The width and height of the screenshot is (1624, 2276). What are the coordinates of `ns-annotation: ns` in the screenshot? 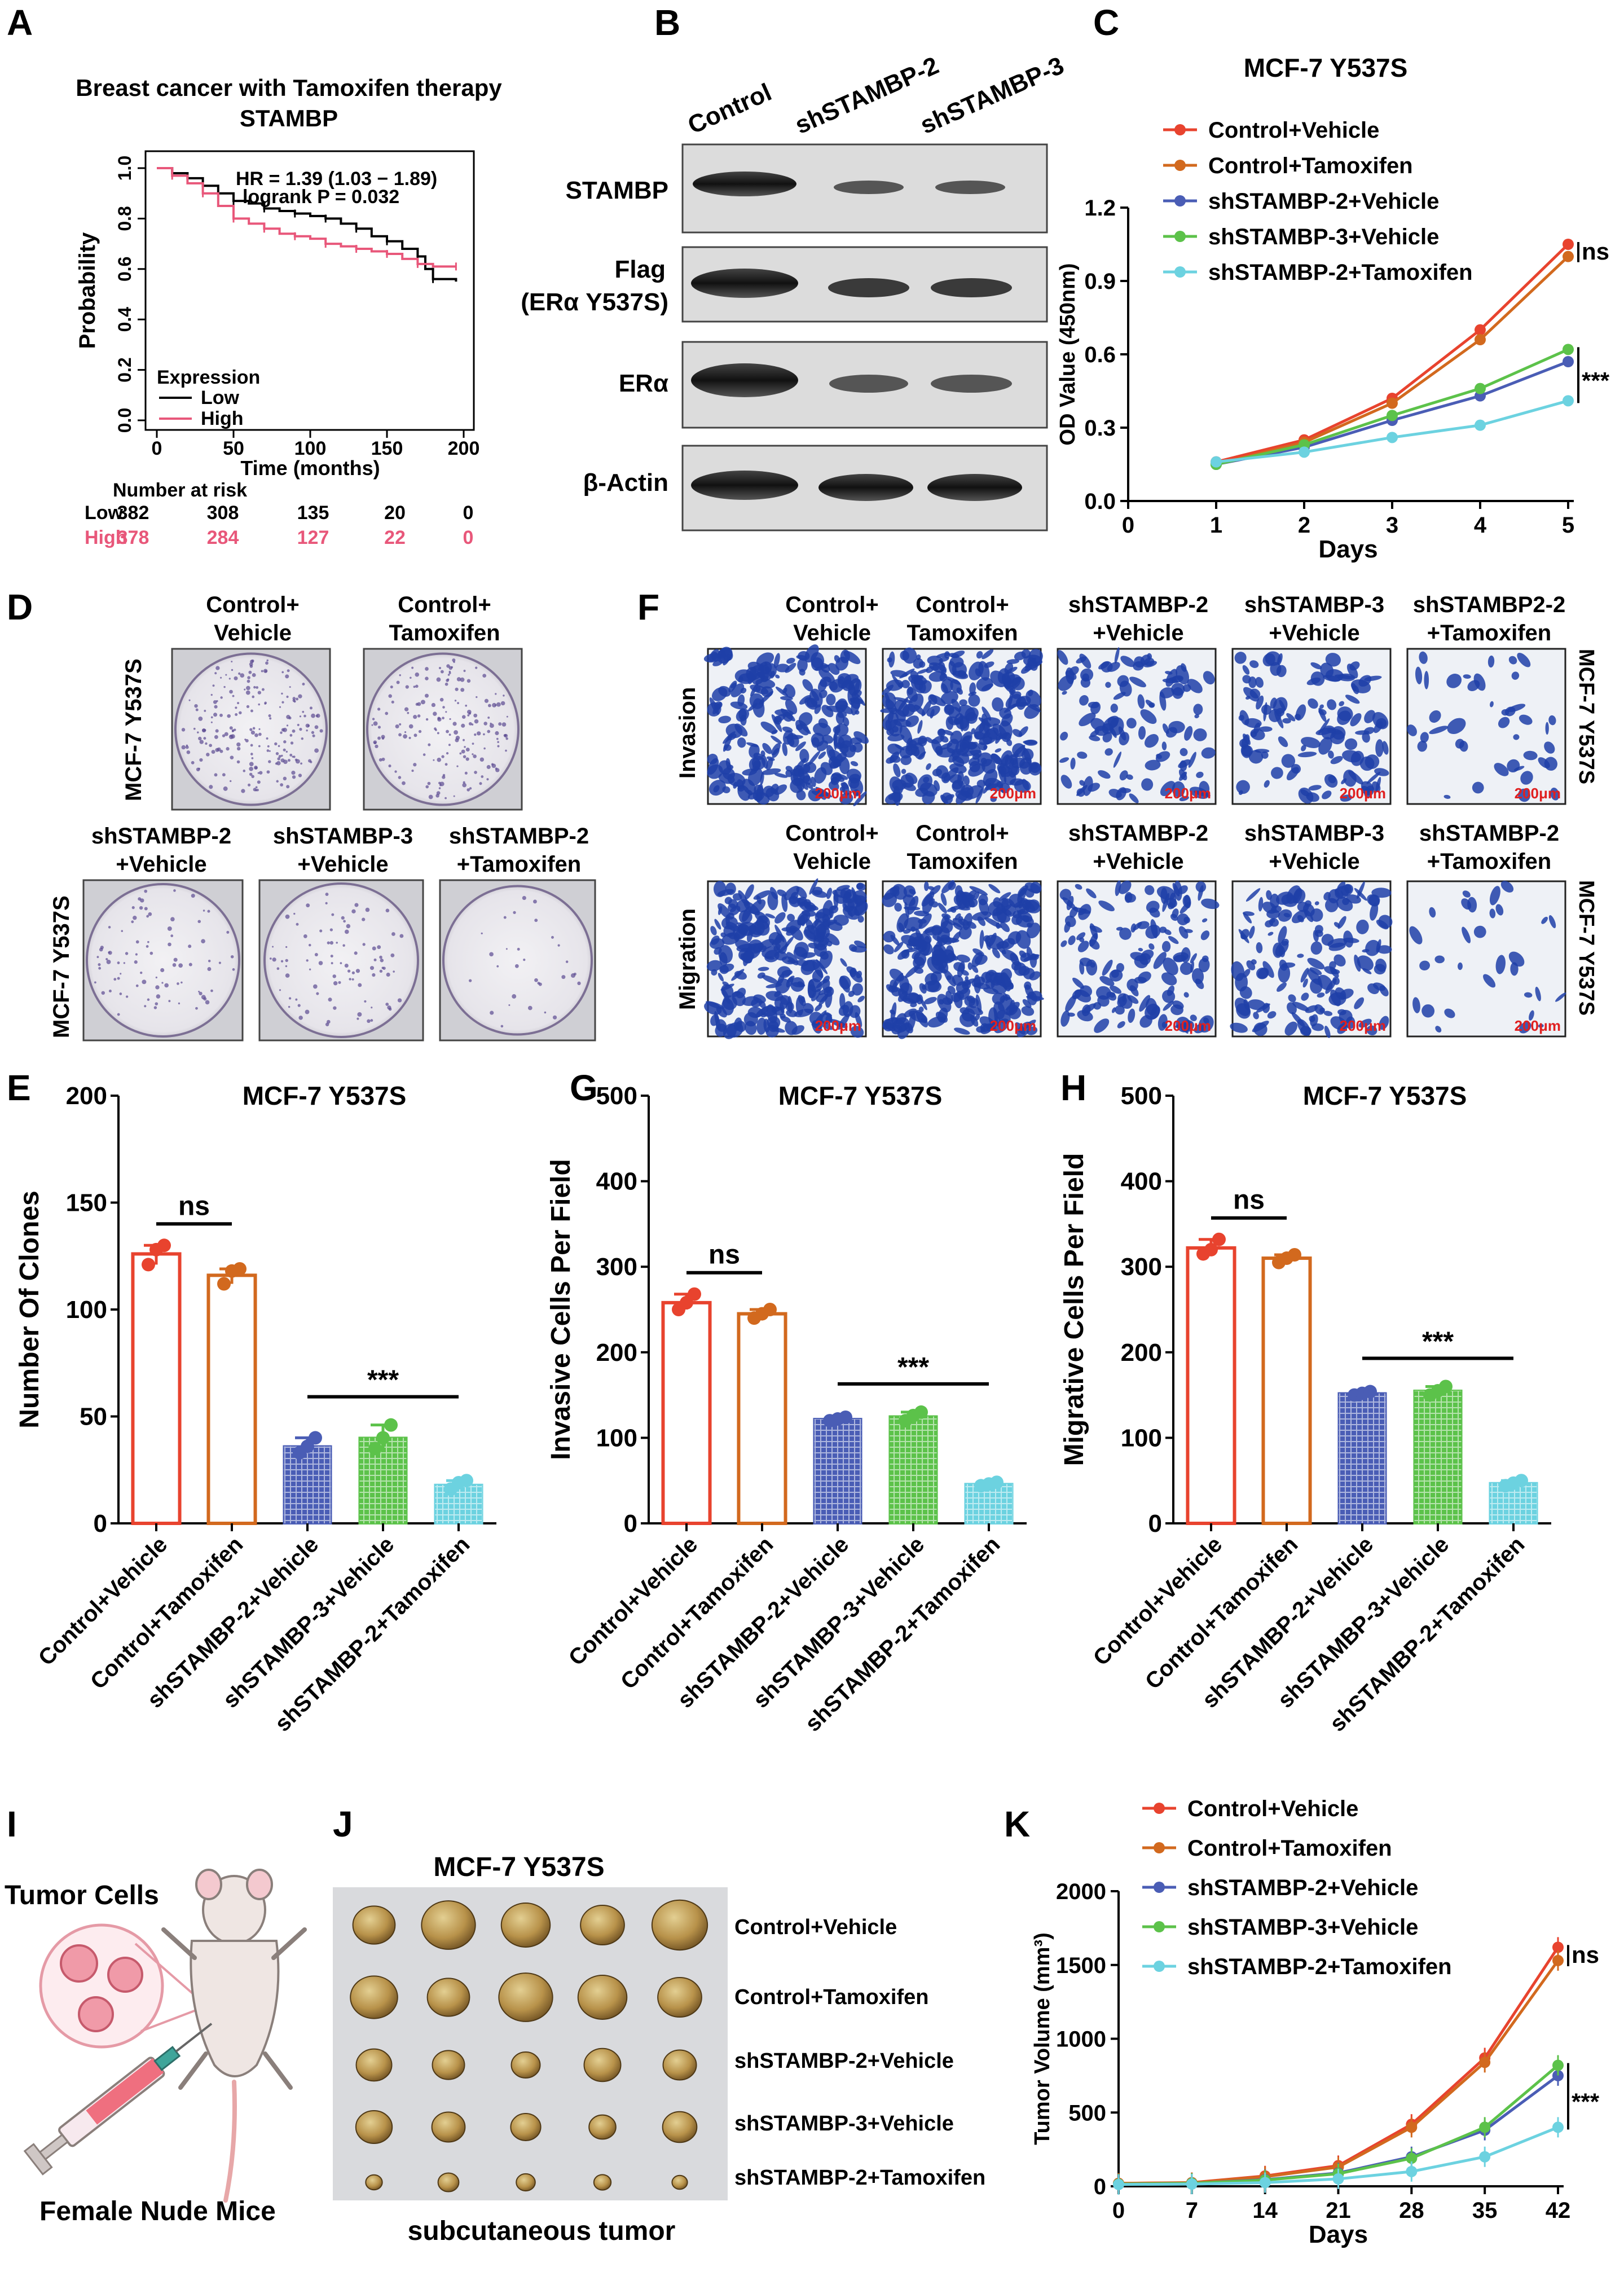 It's located at (194, 1206).